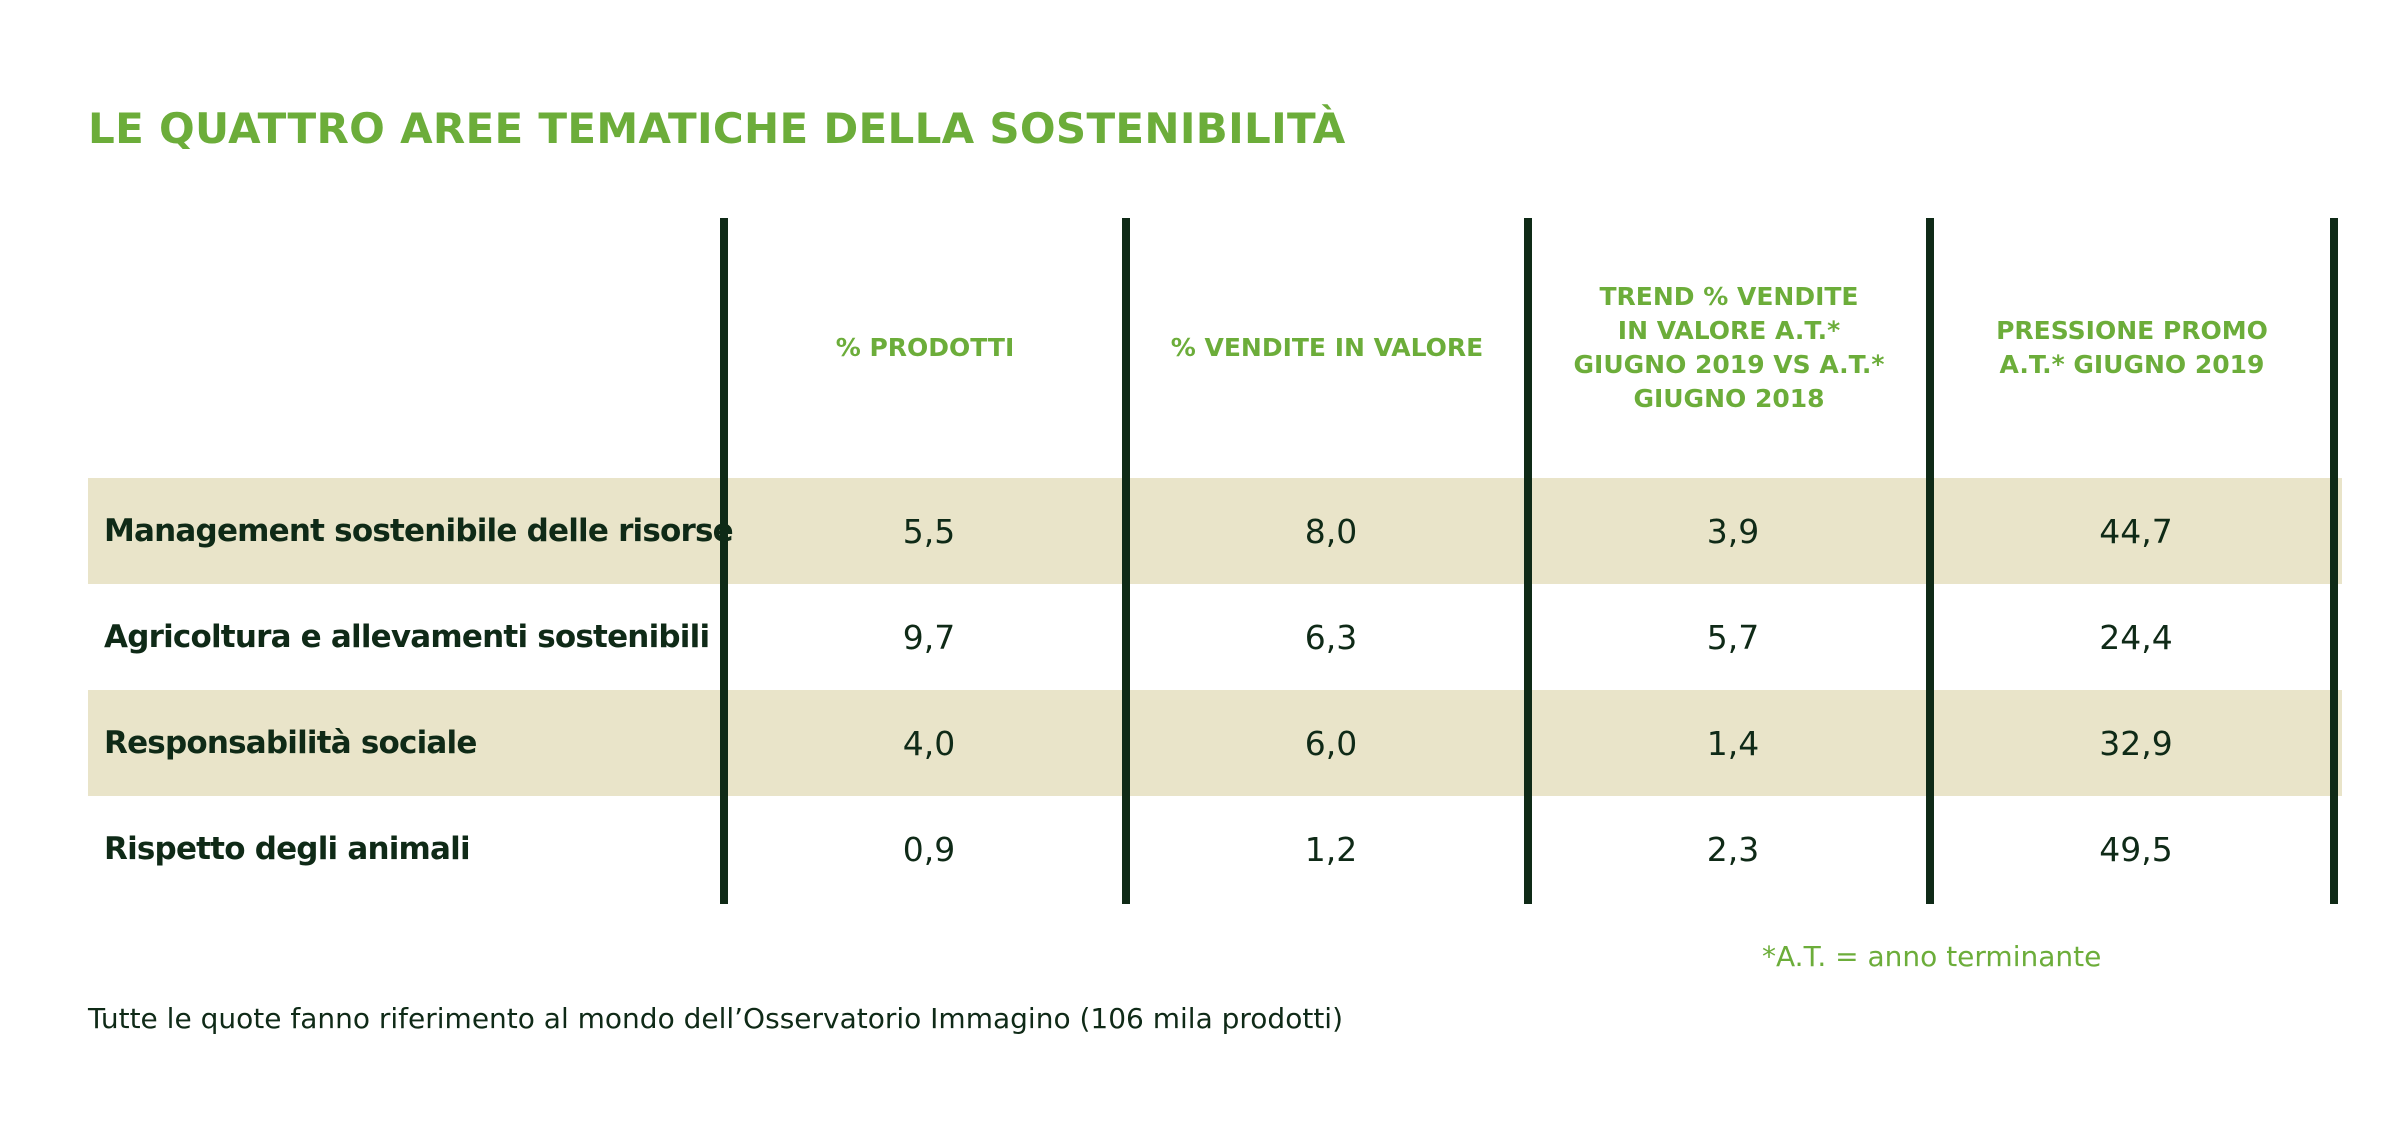 Image resolution: width=2407 pixels, height=1129 pixels. Describe the element at coordinates (2136, 743) in the screenshot. I see `table-cell-value: 32,9` at that location.